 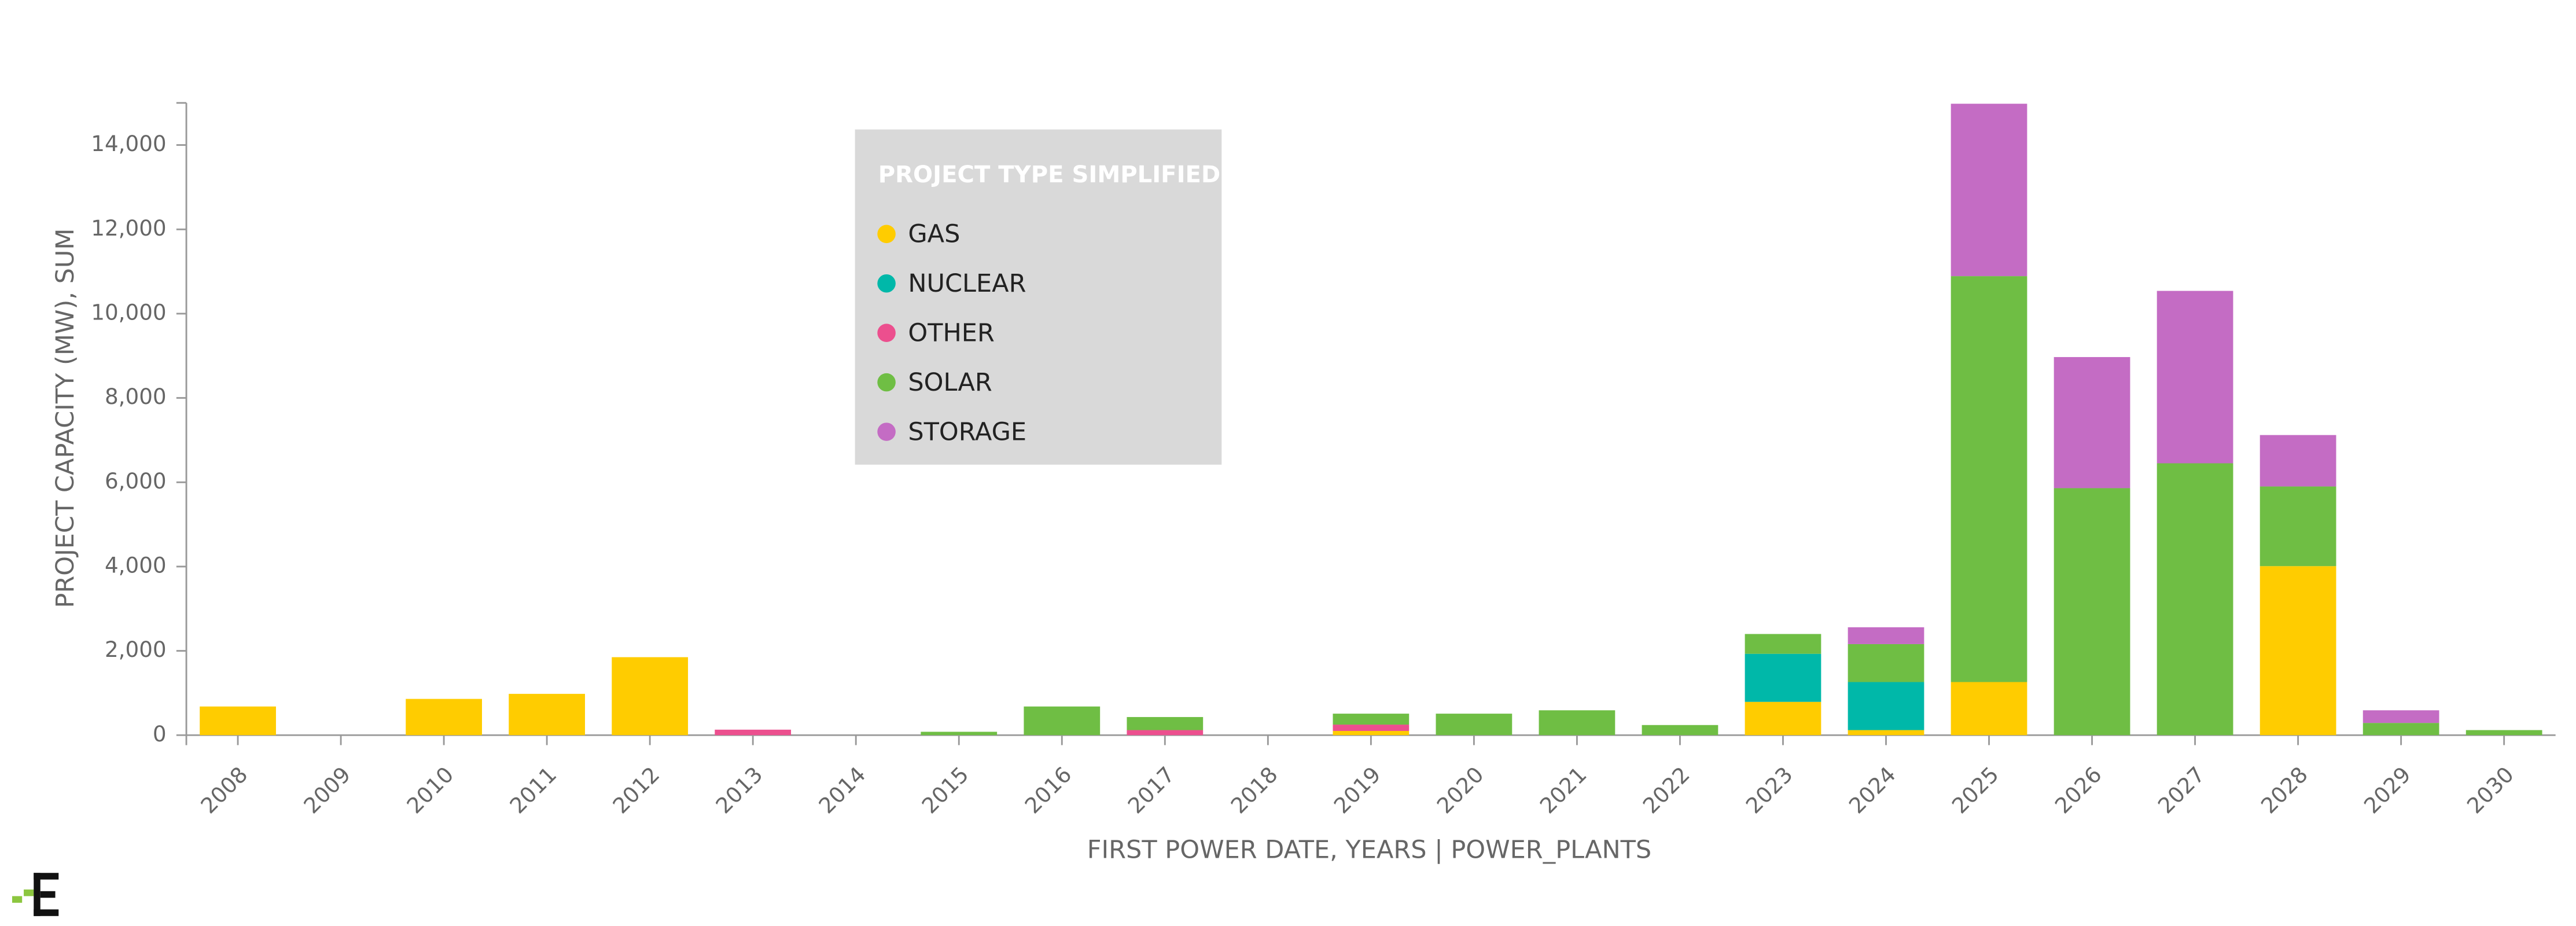 What do you see at coordinates (136, 396) in the screenshot?
I see `y-tick-label: 8,000` at bounding box center [136, 396].